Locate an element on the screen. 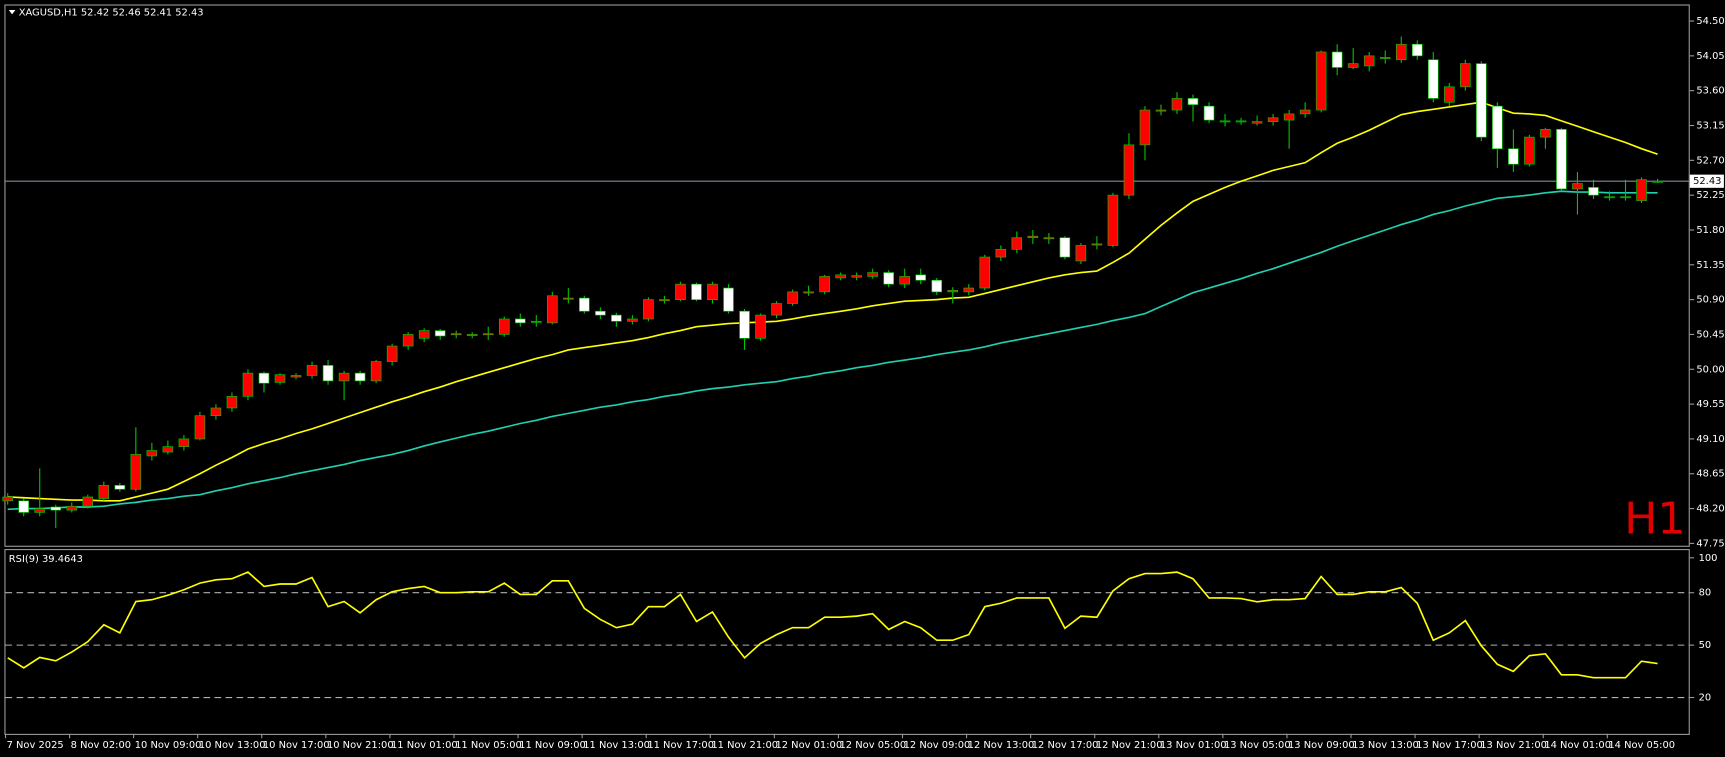  x-tick-label: 13 Nov 21:00 is located at coordinates (1513, 745).